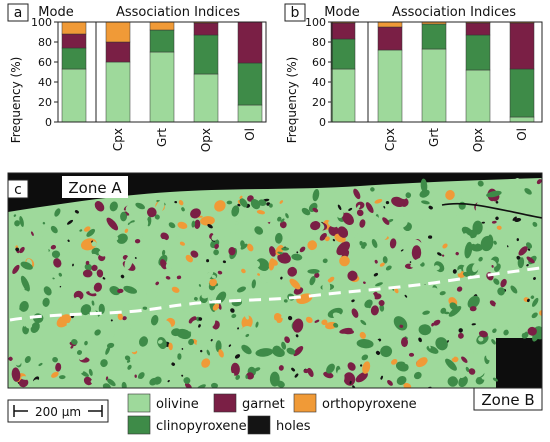 This screenshot has width=550, height=442. What do you see at coordinates (478, 96) in the screenshot?
I see `panel-b-bar-opx-olivine` at bounding box center [478, 96].